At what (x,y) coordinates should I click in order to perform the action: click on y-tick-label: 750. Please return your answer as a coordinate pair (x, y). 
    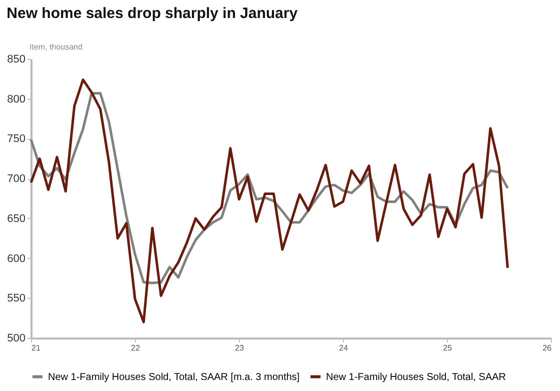
    Looking at the image, I should click on (16, 139).